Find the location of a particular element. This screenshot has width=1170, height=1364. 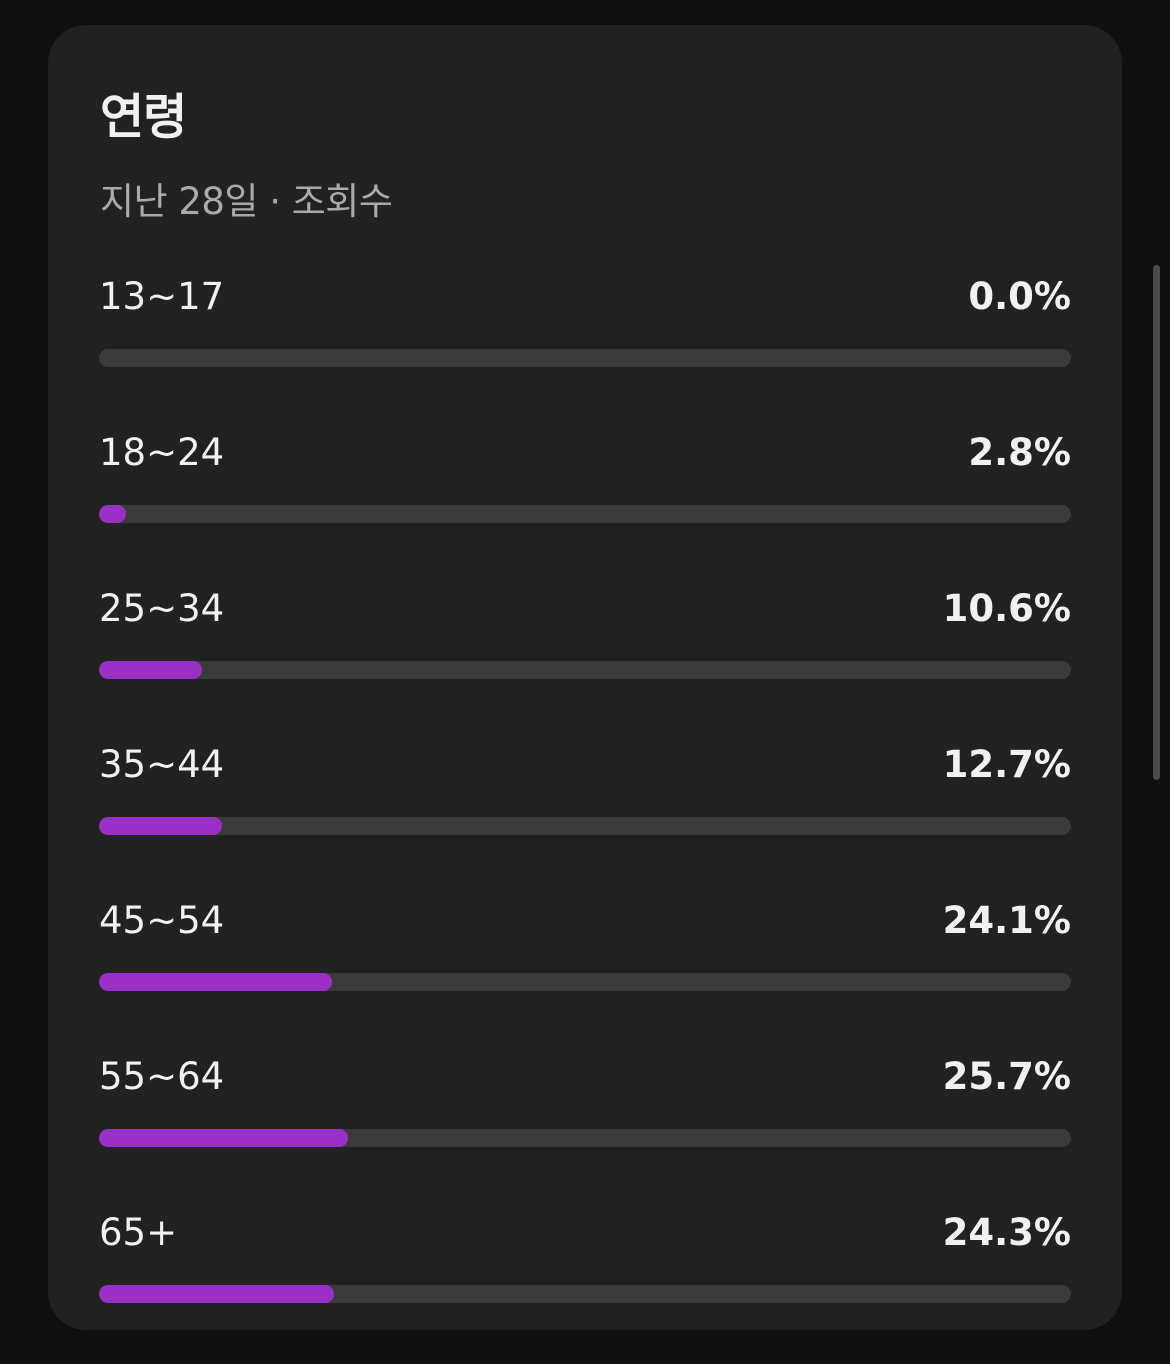

age-row: 35~44 12.7% is located at coordinates (585, 818).